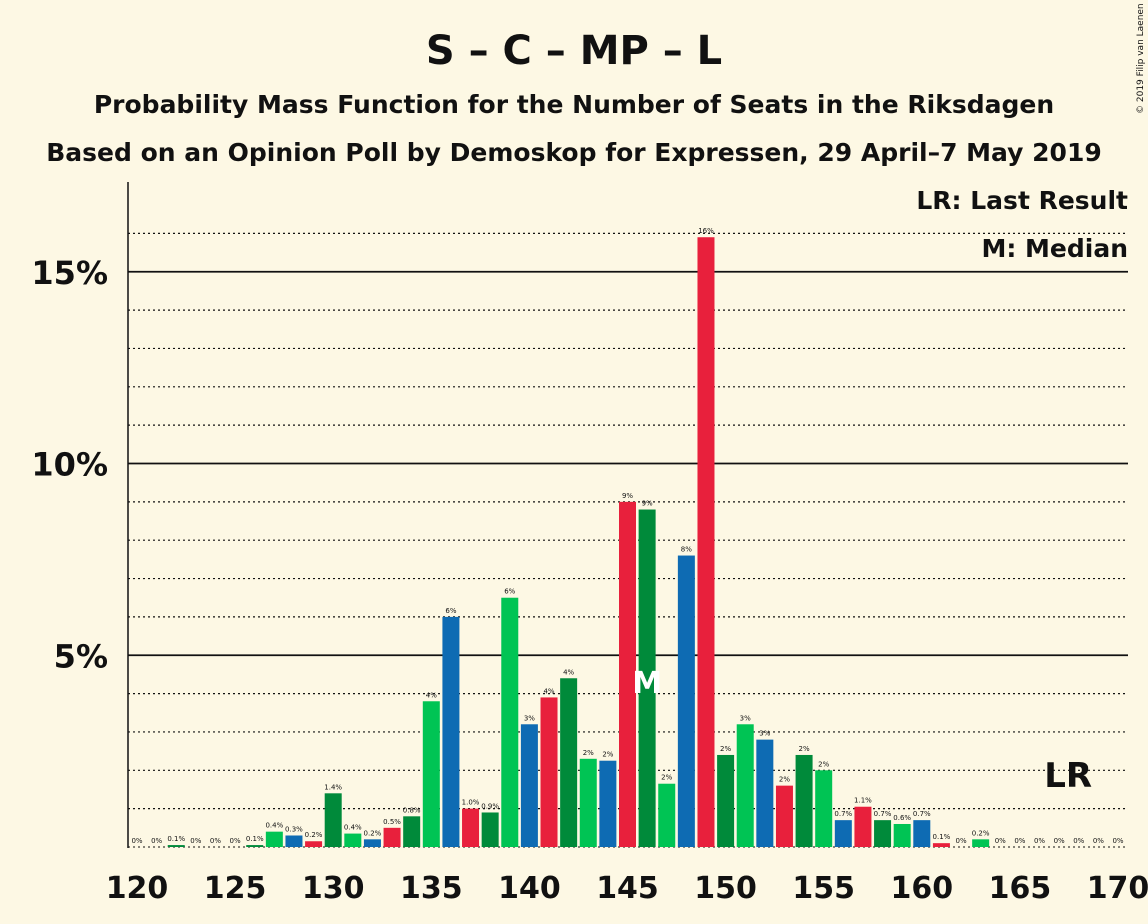 This screenshot has width=1148, height=924. Describe the element at coordinates (823, 888) in the screenshot. I see `x-tick-label: 155` at that location.